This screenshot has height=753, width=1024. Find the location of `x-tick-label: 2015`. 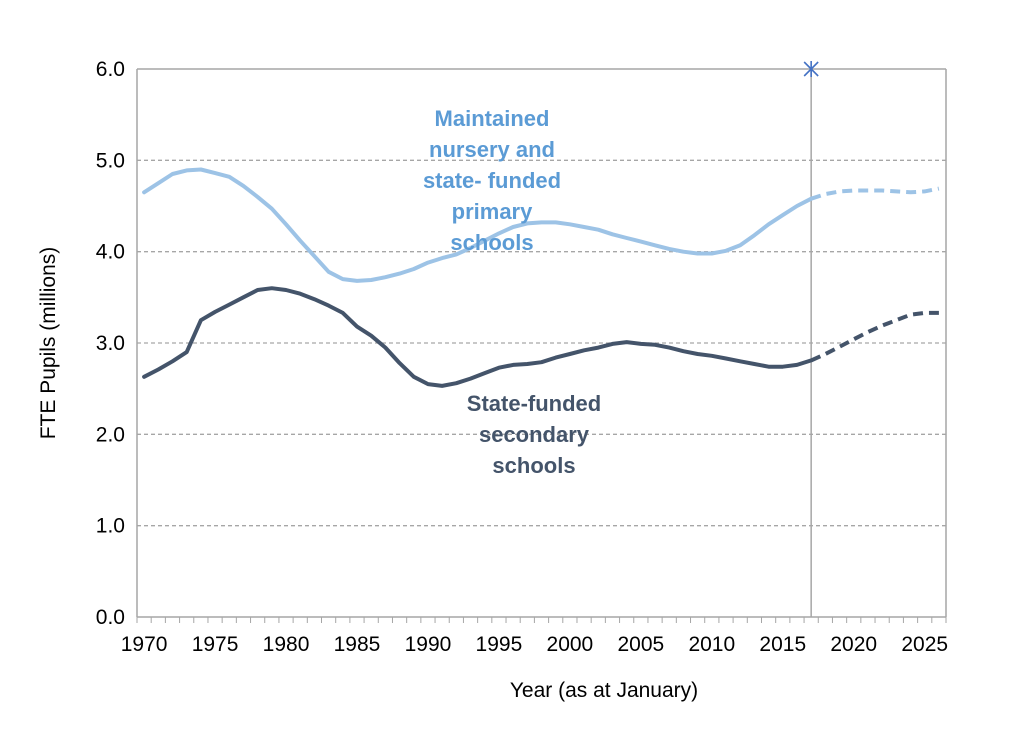

x-tick-label: 2015 is located at coordinates (782, 644).